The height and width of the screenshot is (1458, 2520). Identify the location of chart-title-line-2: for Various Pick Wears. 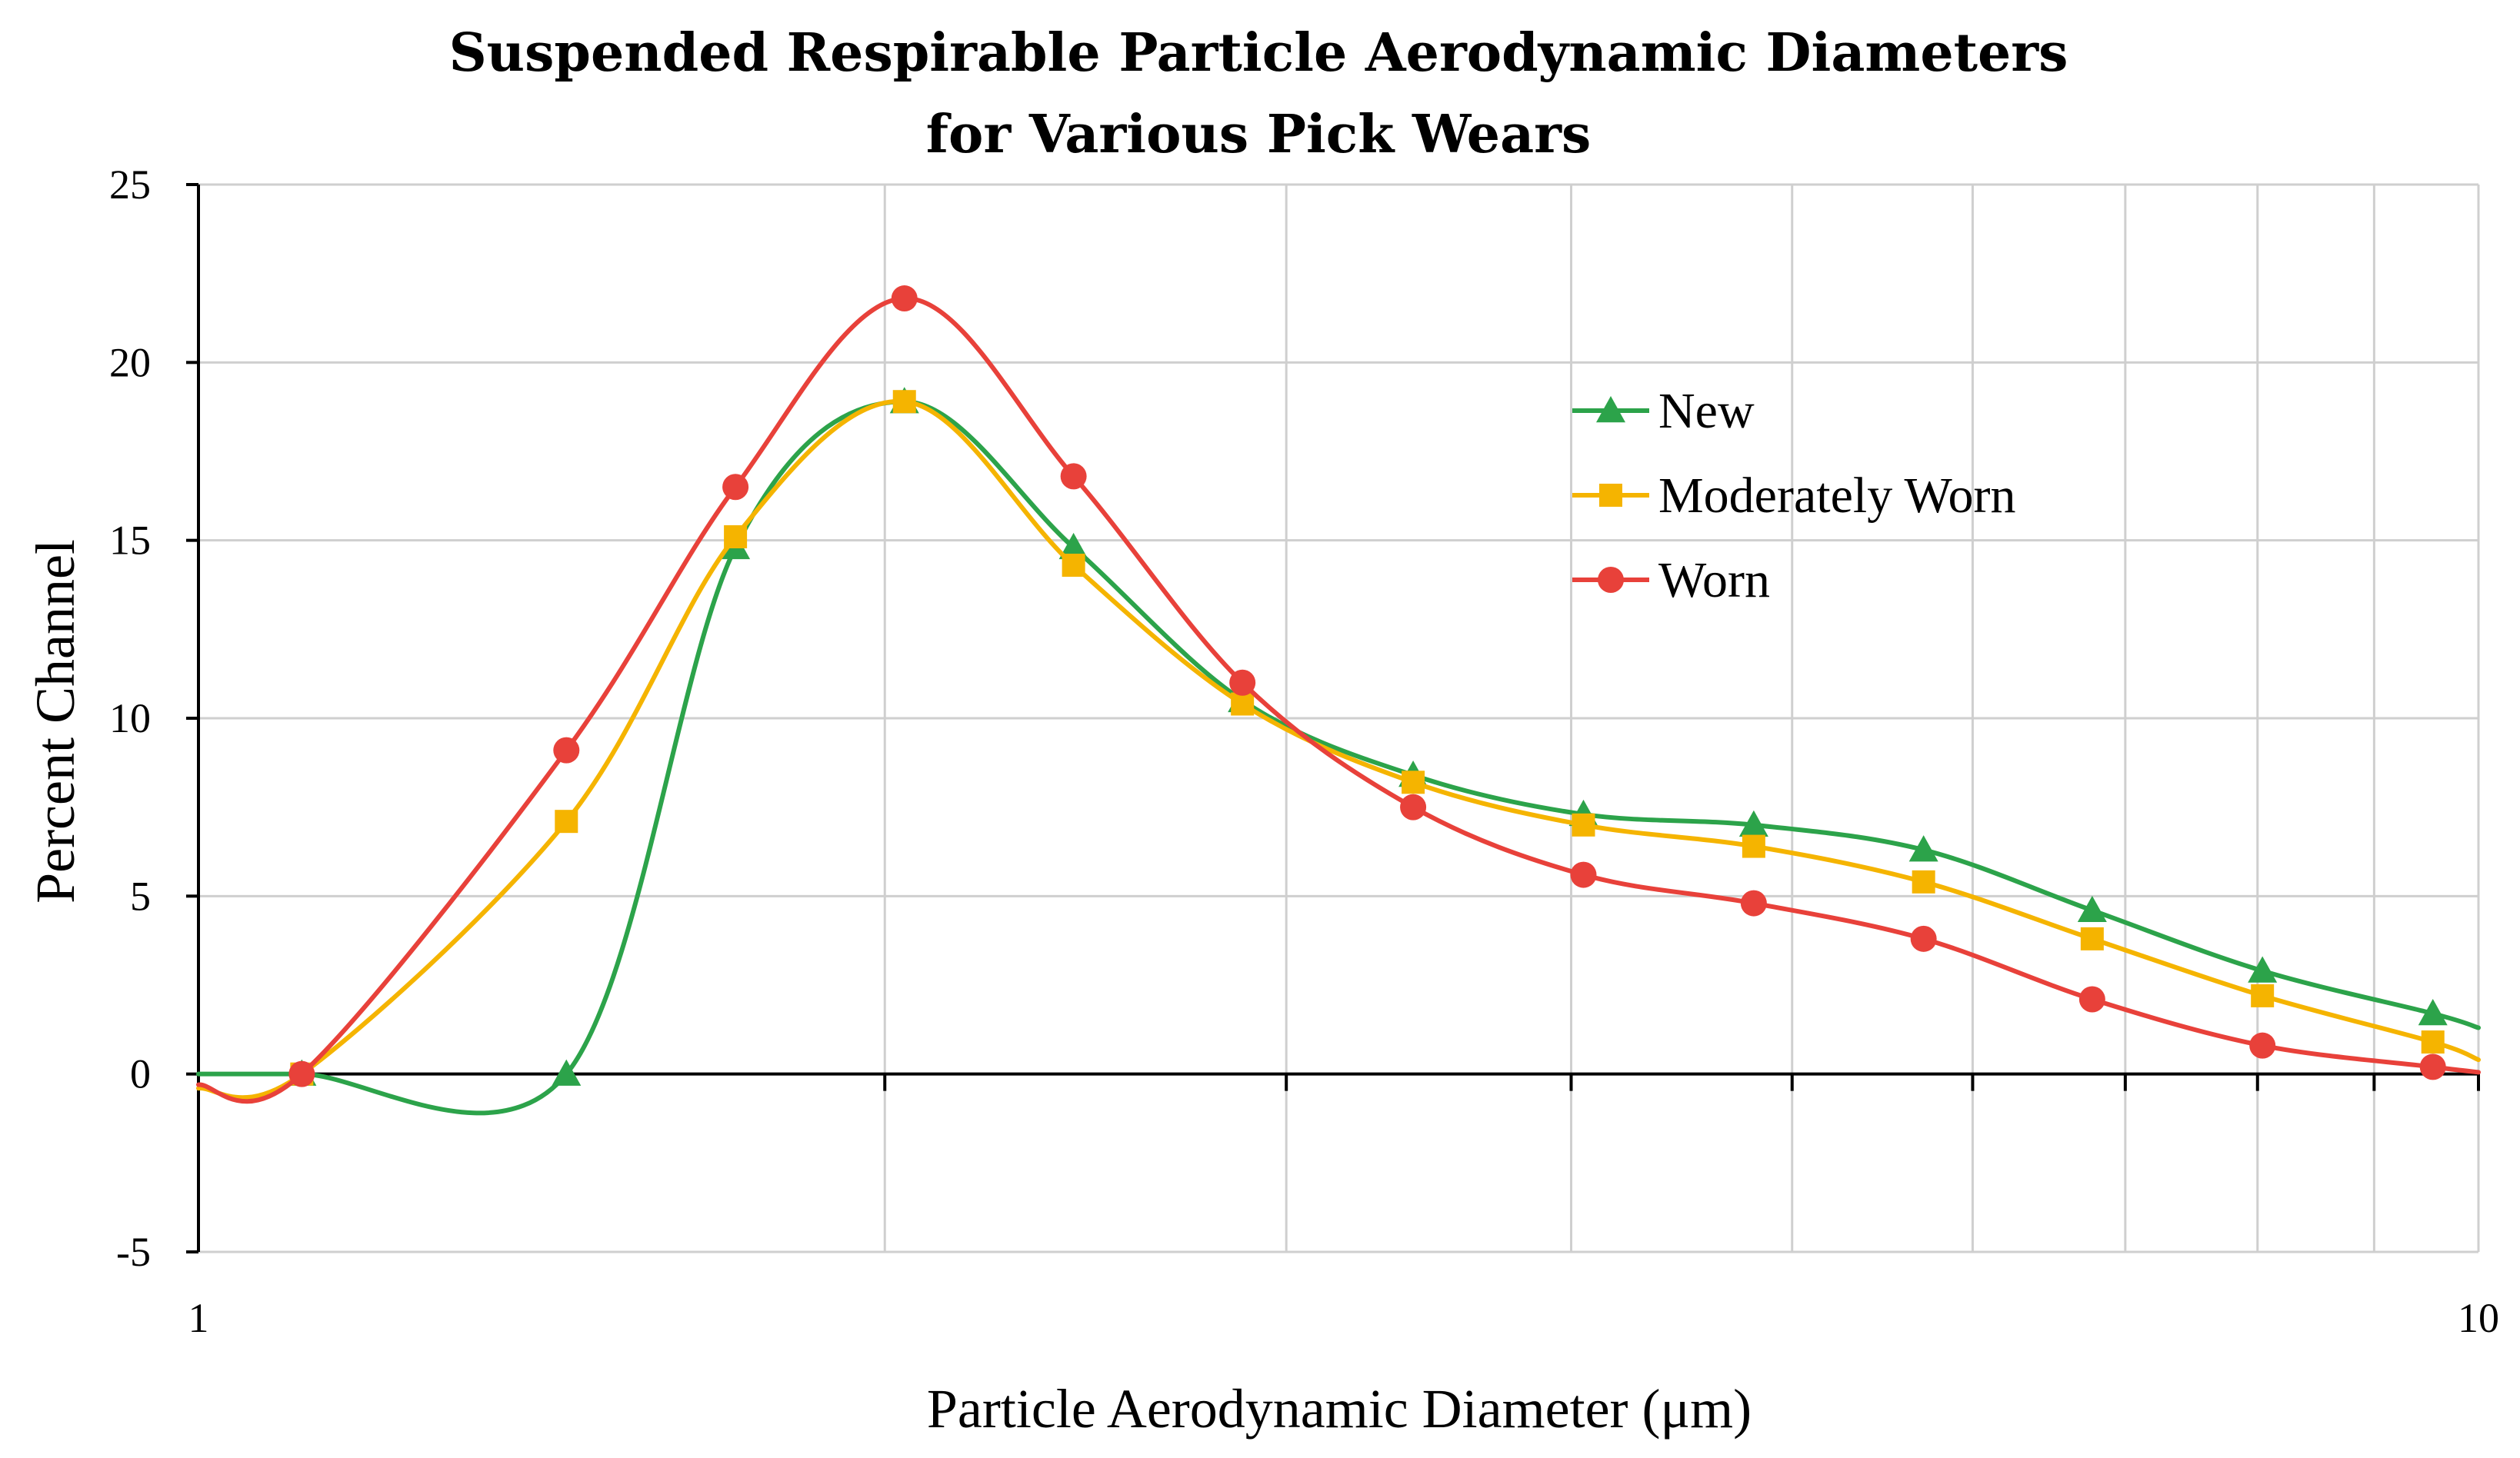
(1259, 134).